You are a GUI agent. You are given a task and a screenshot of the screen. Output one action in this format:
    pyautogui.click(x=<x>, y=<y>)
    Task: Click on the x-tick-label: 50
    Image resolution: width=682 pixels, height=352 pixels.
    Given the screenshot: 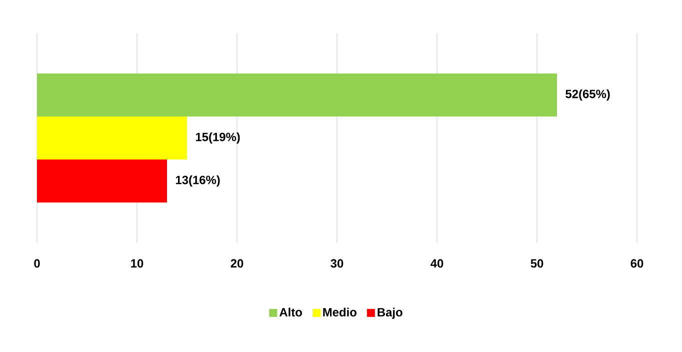 What is the action you would take?
    pyautogui.click(x=537, y=263)
    